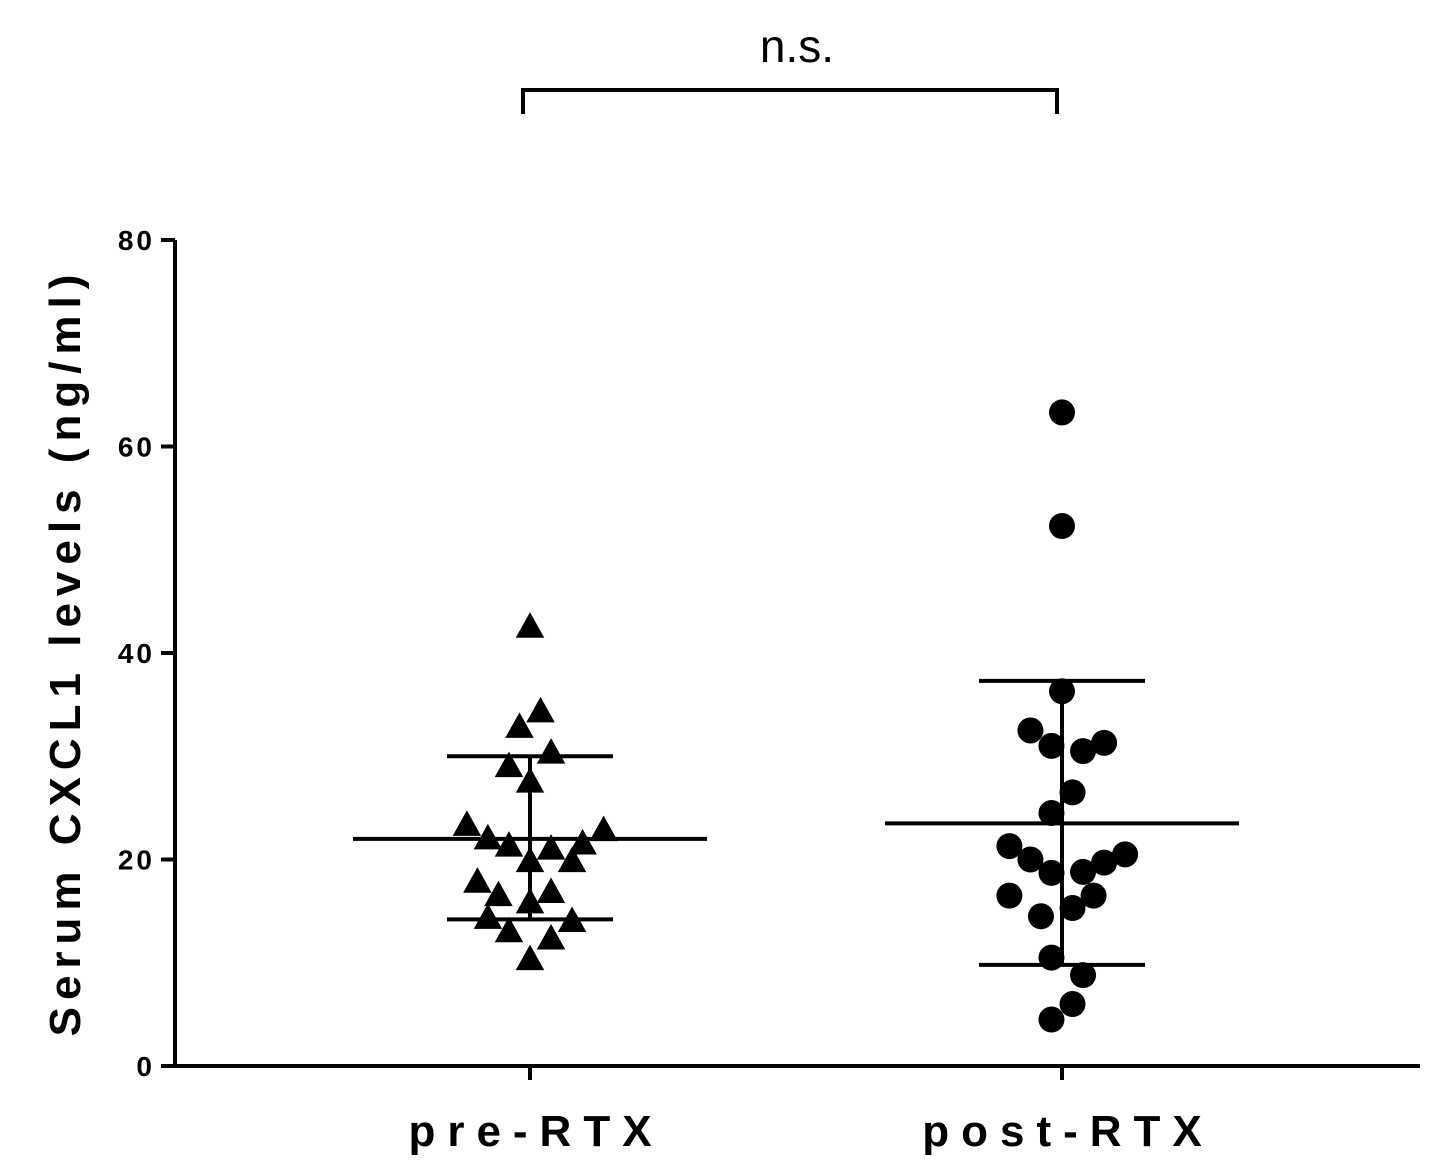  What do you see at coordinates (136, 653) in the screenshot?
I see `y-tick-label: 40` at bounding box center [136, 653].